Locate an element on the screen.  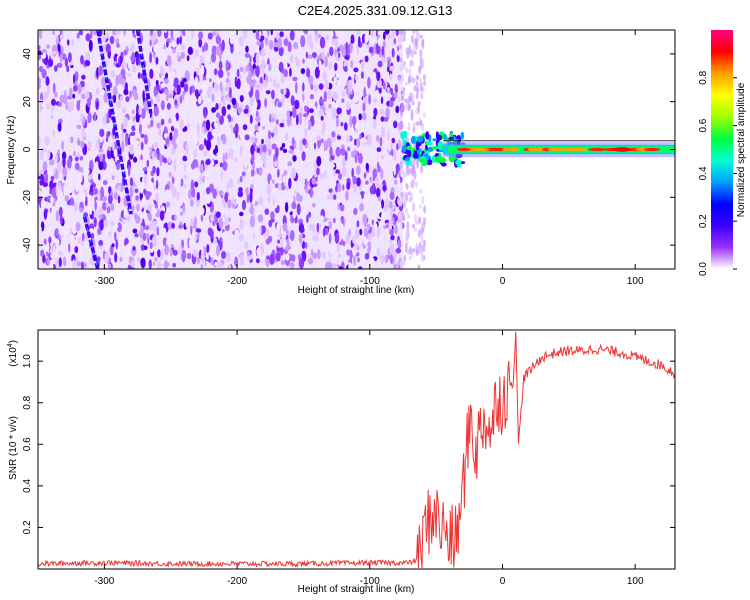
x-tick-label: 0 is located at coordinates (503, 281).